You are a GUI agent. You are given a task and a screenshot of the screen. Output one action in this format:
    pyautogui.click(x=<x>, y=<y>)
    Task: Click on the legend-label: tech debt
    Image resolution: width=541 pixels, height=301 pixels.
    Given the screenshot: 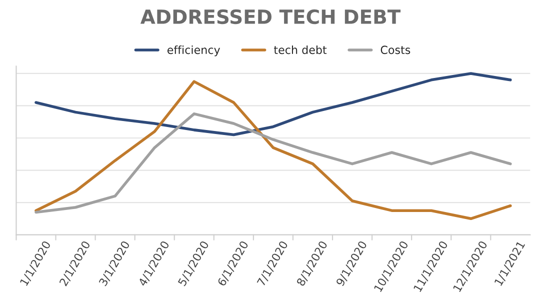 What is the action you would take?
    pyautogui.click(x=300, y=49)
    